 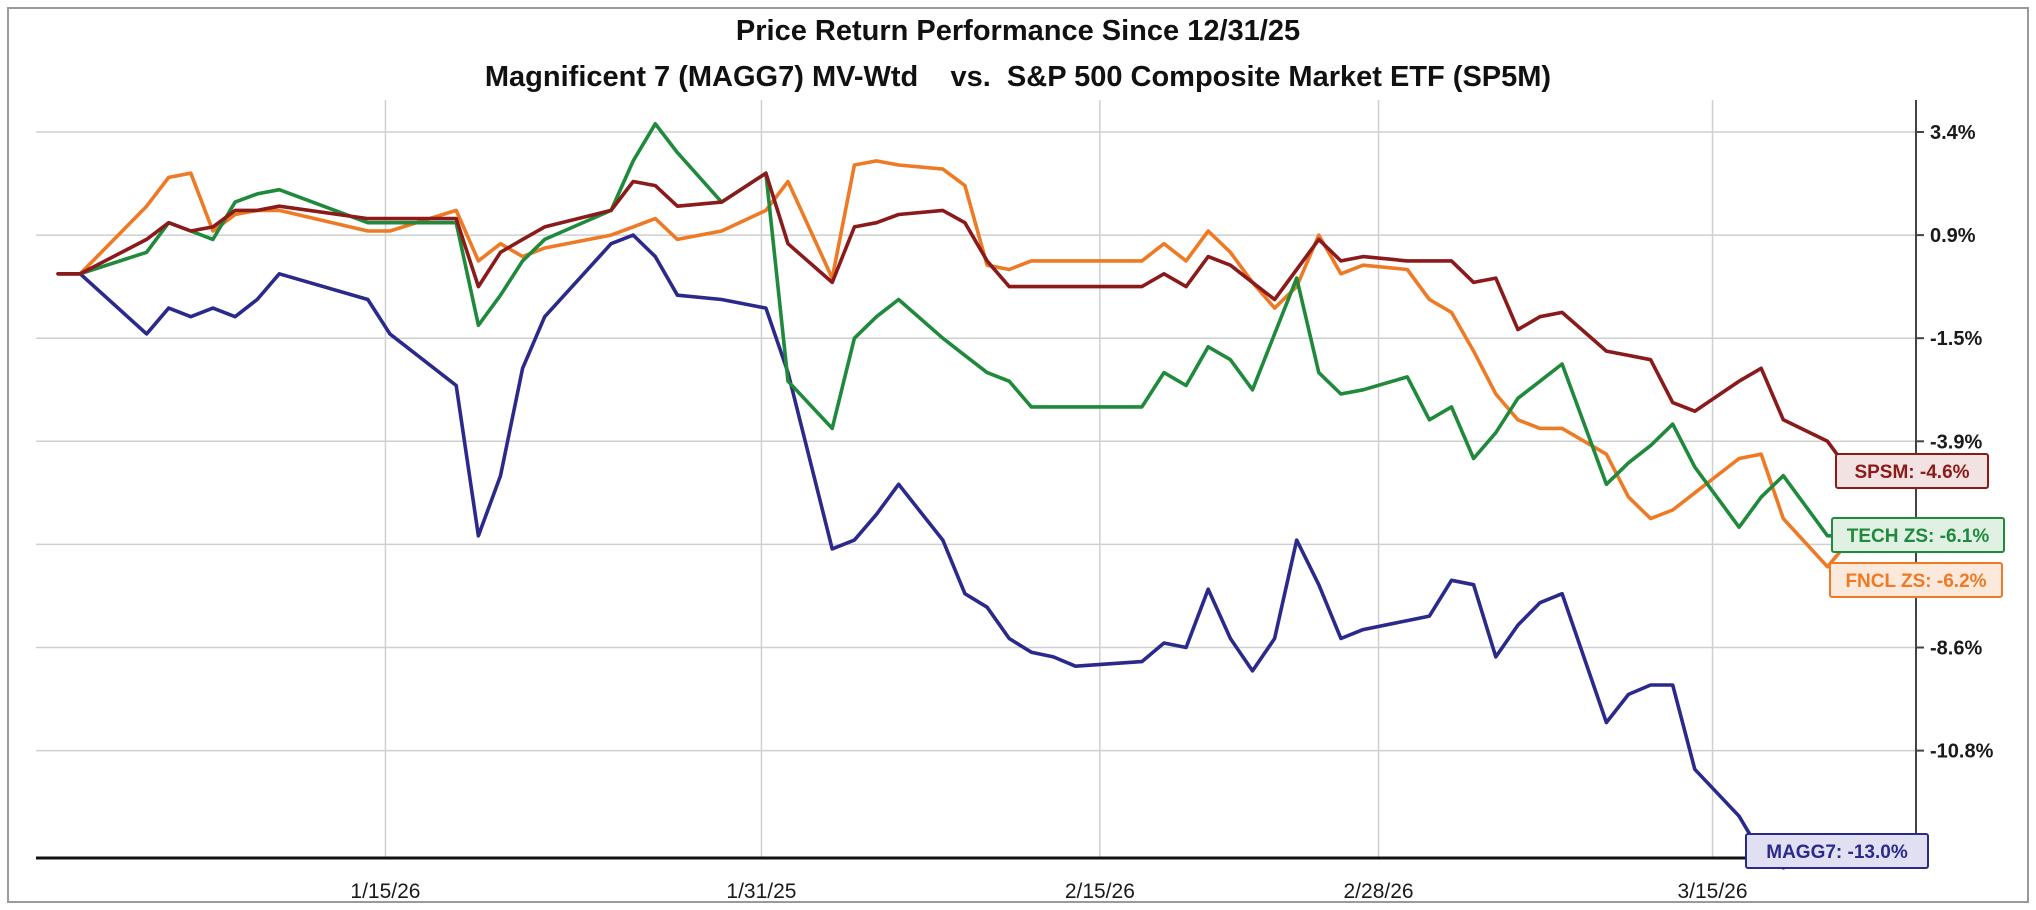 I want to click on end-label-text: TECH ZS: -6.1%, so click(x=1918, y=536).